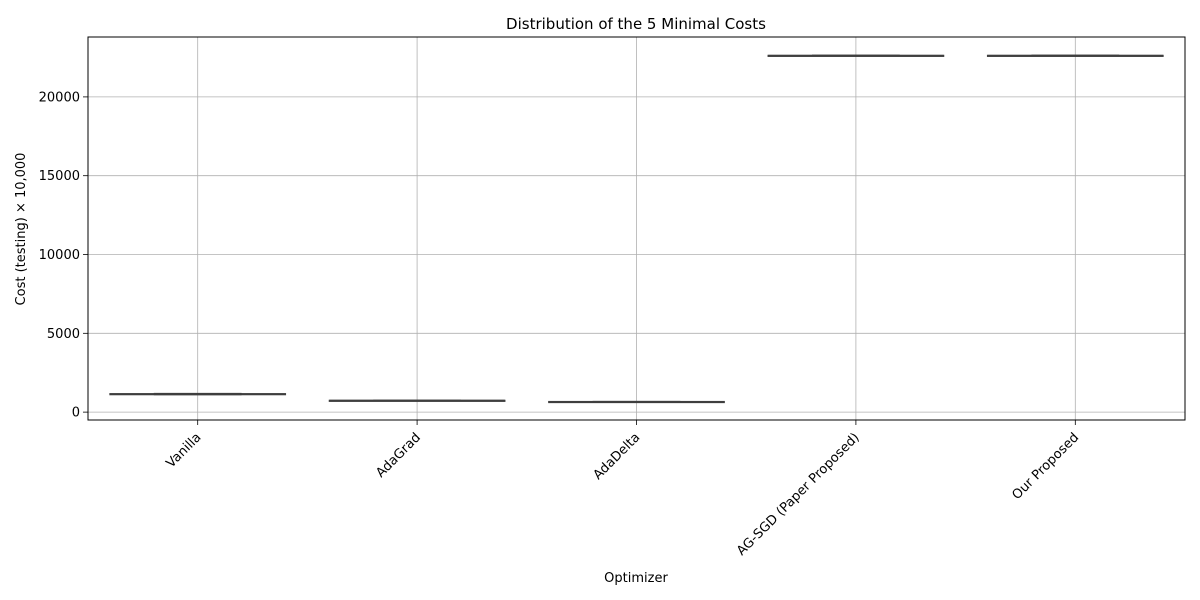  What do you see at coordinates (617, 456) in the screenshot?
I see `x-tick-label: AdaDelta` at bounding box center [617, 456].